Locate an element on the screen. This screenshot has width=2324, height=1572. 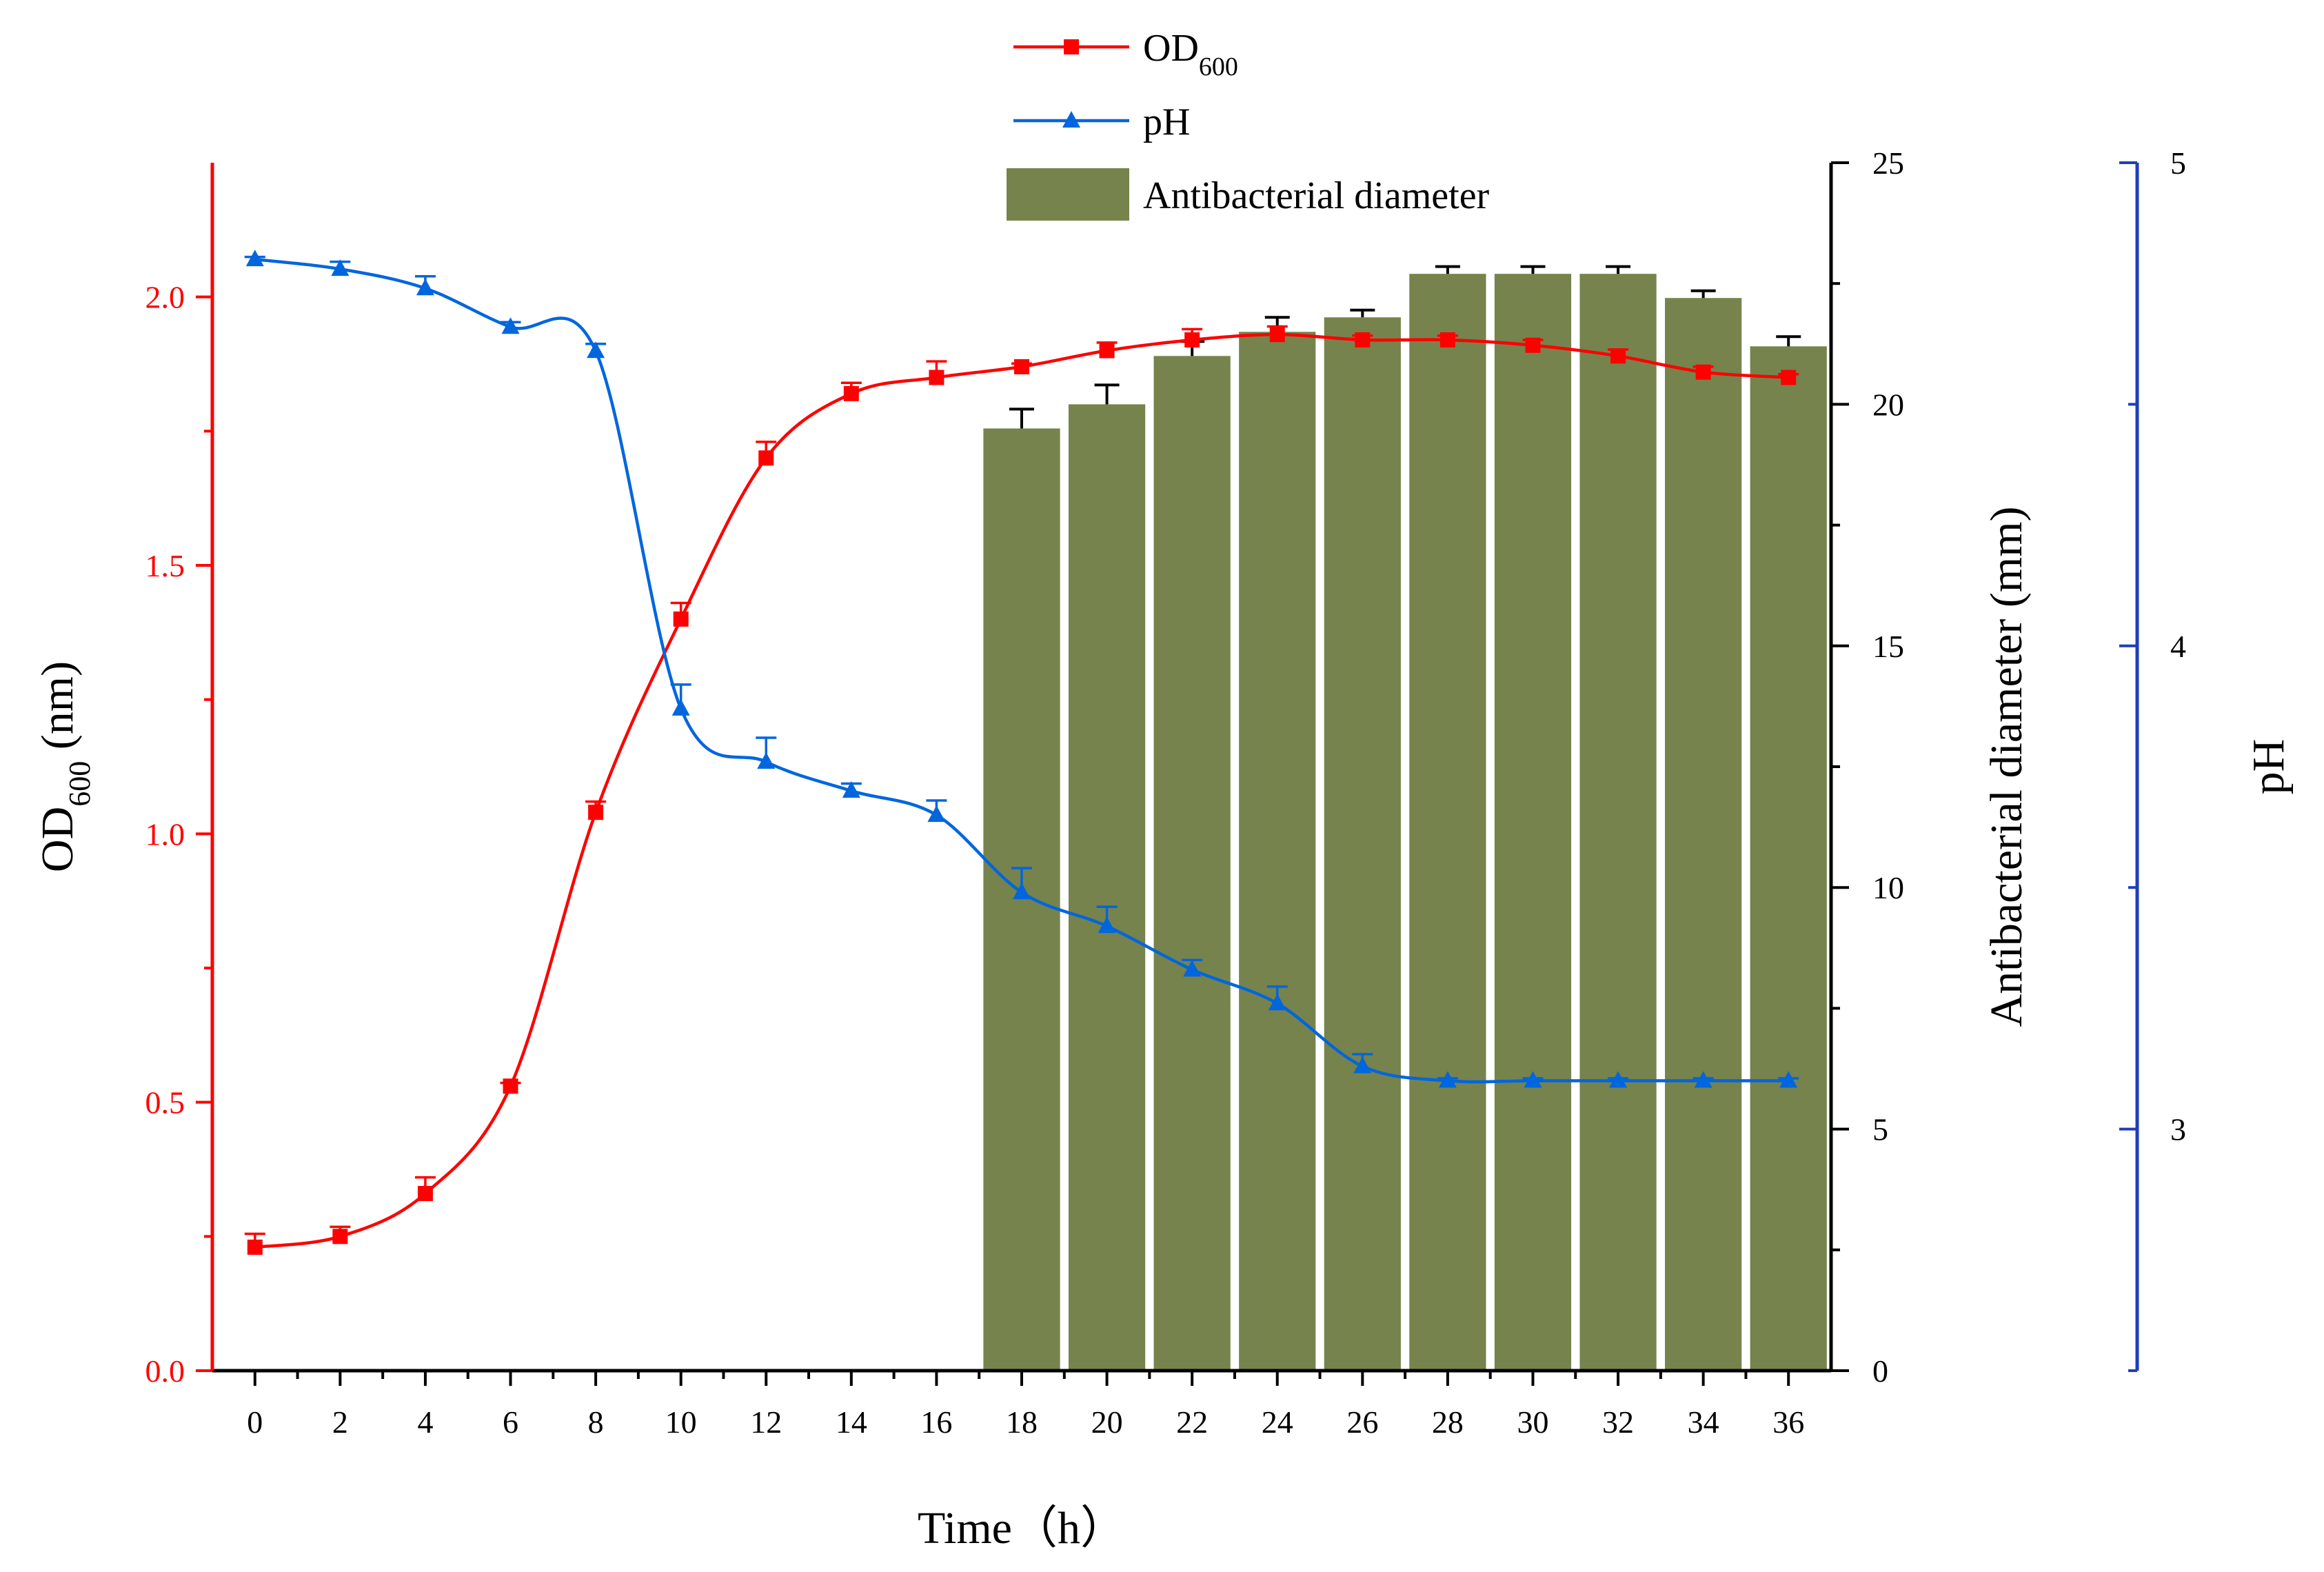
legend-od600-label: OD600 is located at coordinates (1190, 54).